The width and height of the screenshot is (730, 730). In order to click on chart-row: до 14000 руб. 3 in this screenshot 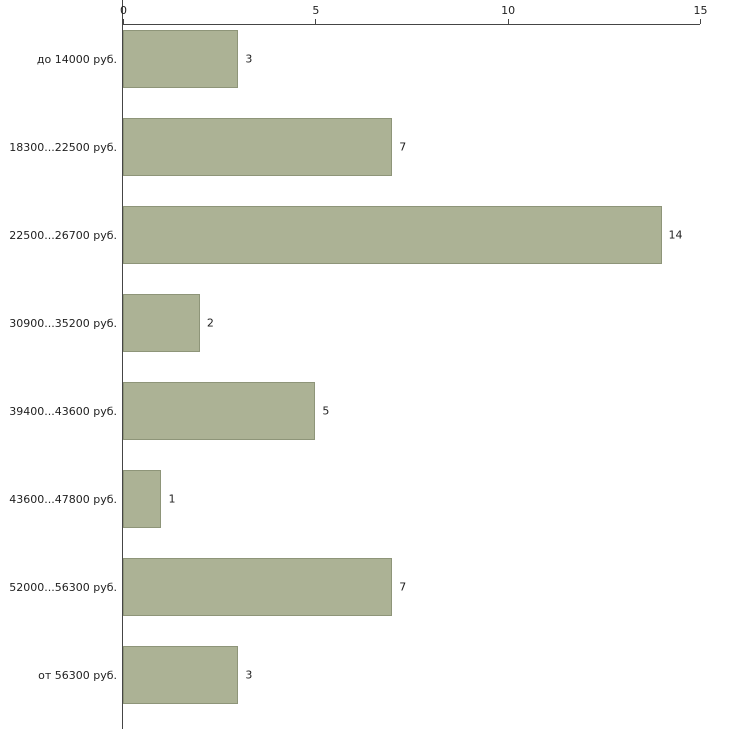, I will do `click(365, 69)`.